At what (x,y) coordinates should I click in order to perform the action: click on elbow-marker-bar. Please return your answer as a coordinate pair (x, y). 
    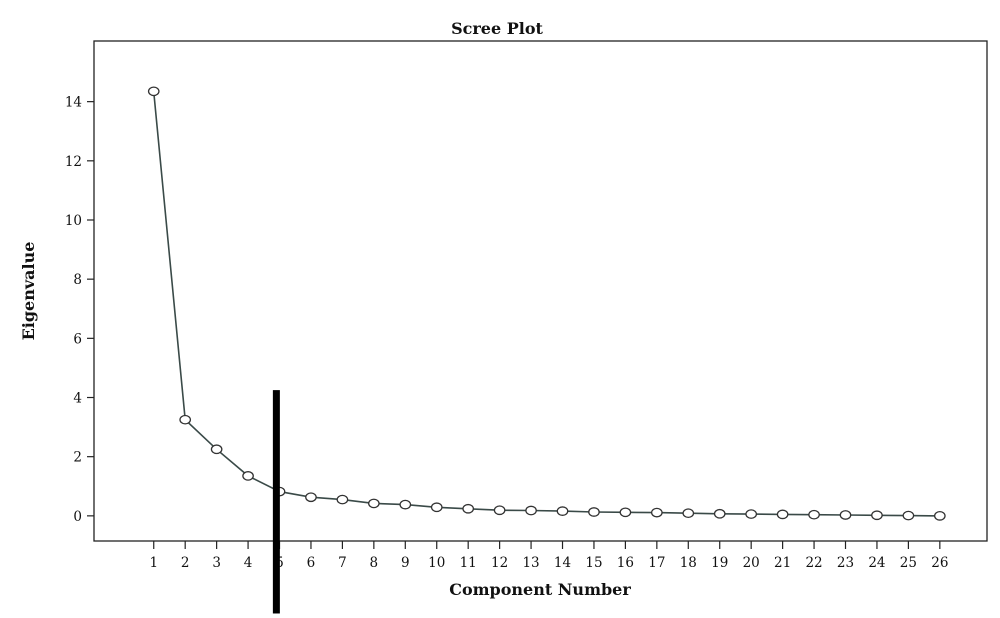
    Looking at the image, I should click on (276, 502).